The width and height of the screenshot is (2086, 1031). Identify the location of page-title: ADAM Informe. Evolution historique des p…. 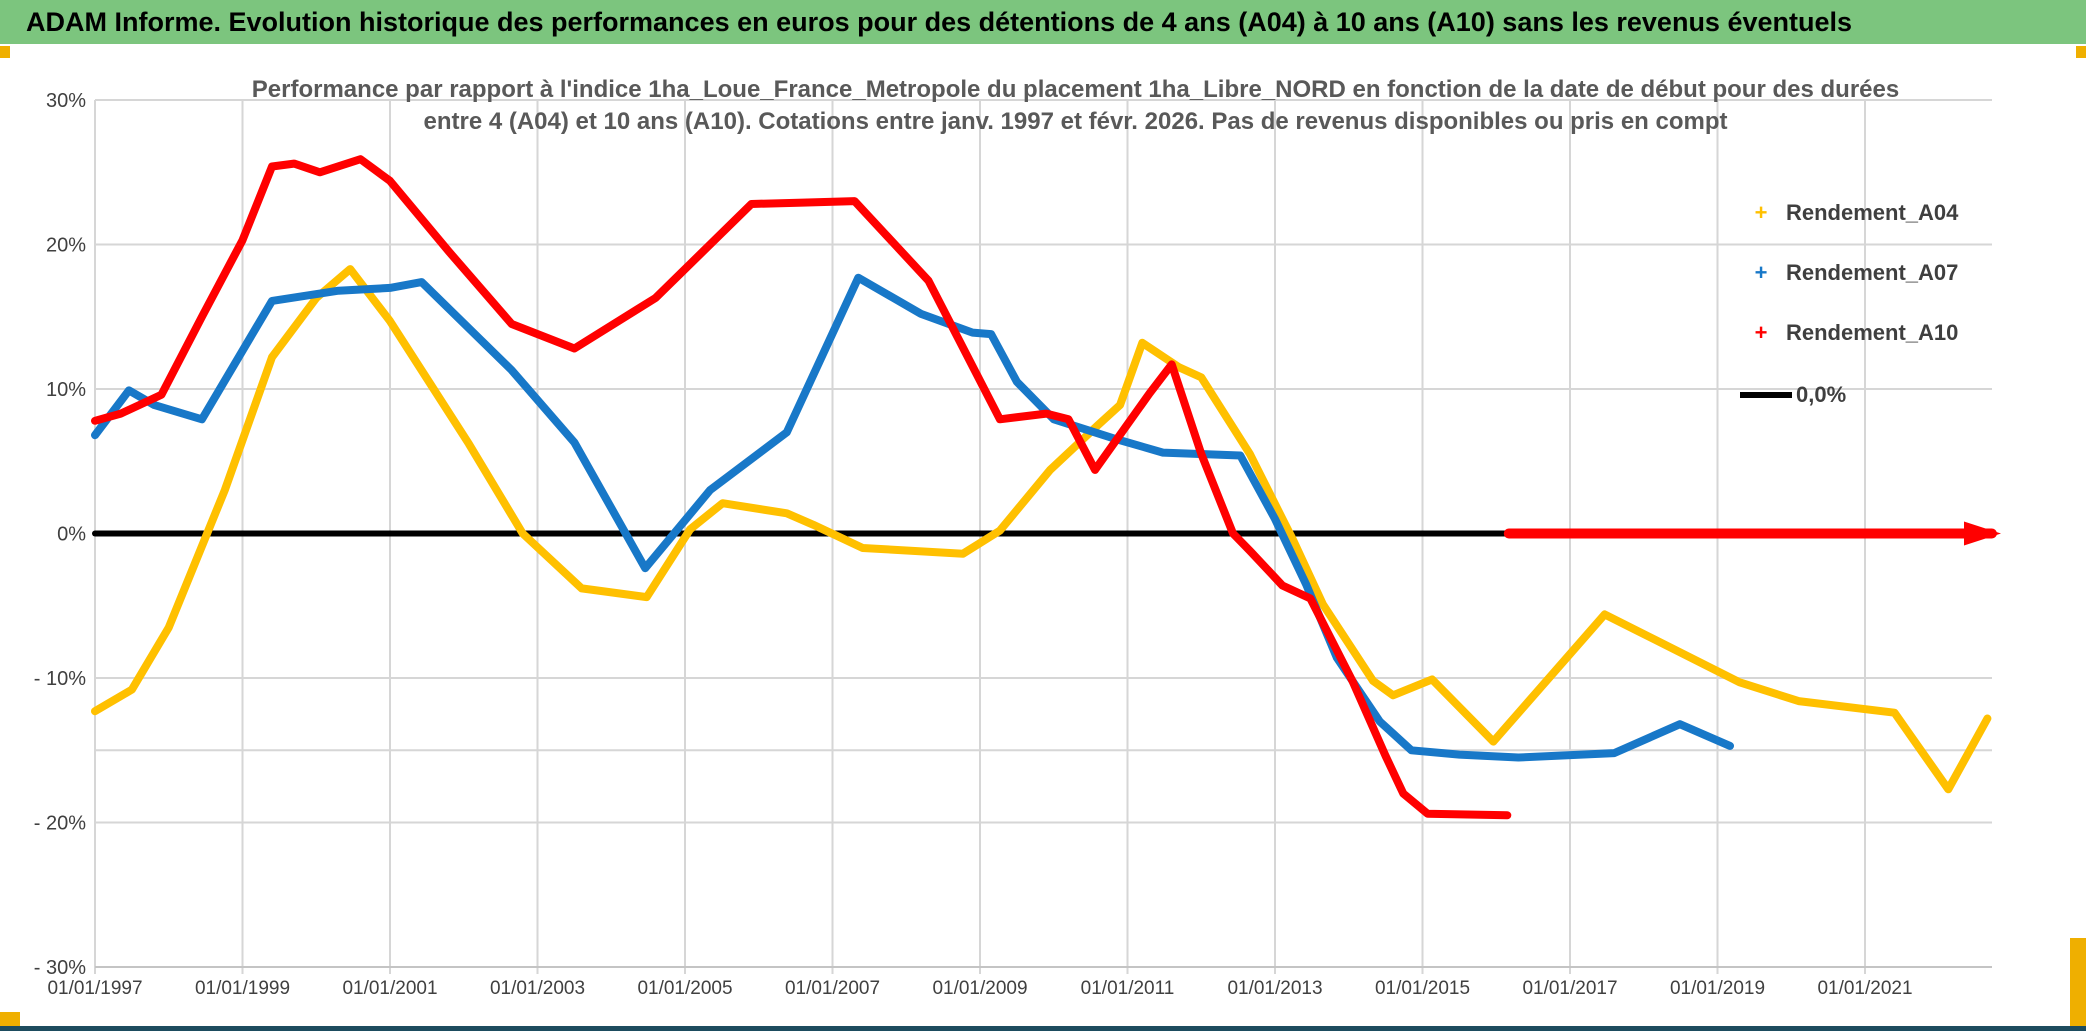
(1043, 22).